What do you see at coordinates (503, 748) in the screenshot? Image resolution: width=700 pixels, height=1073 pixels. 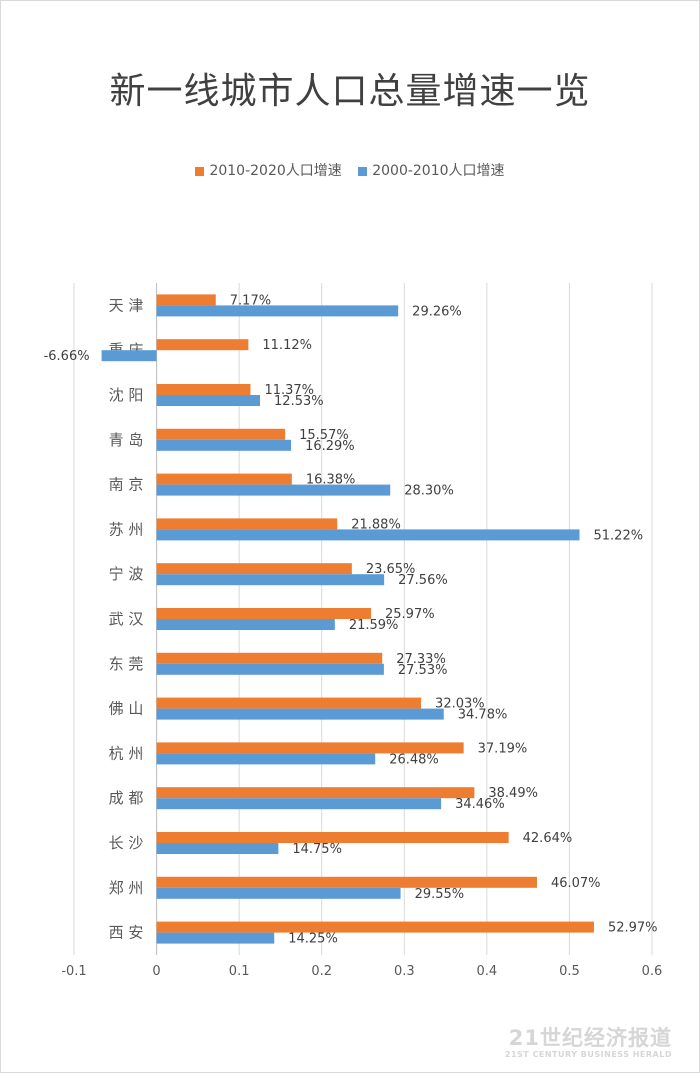 I see `data-label: 37.19%` at bounding box center [503, 748].